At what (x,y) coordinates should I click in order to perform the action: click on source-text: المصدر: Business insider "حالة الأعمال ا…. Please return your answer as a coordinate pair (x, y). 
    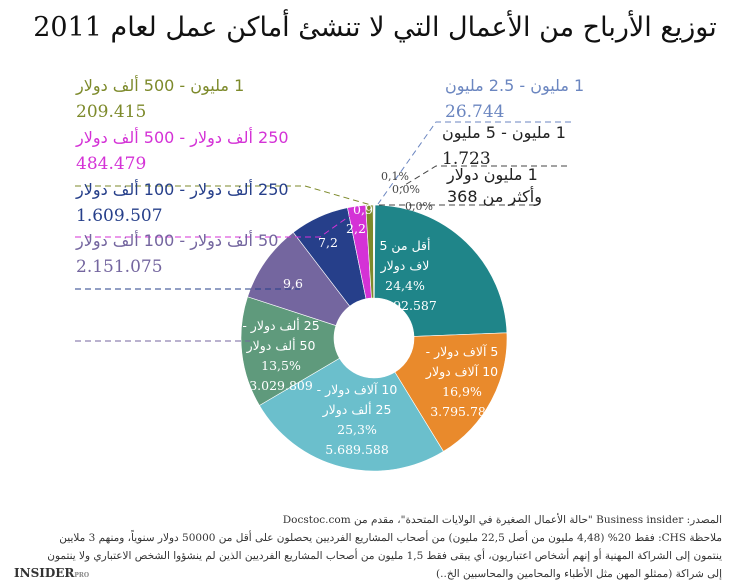
    Looking at the image, I should click on (502, 520).